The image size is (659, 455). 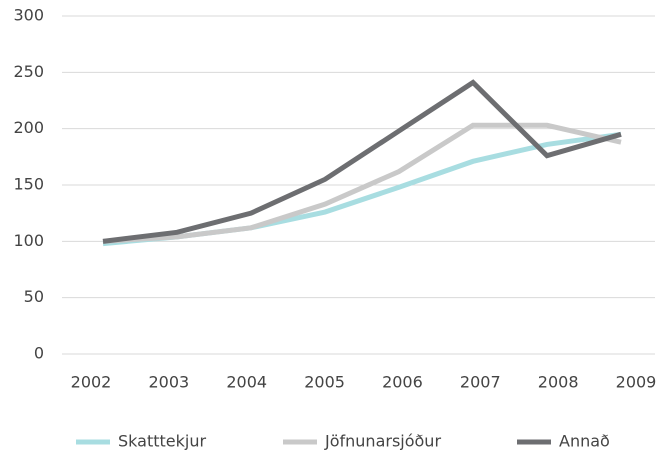 I want to click on legend-label: Annað, so click(x=584, y=441).